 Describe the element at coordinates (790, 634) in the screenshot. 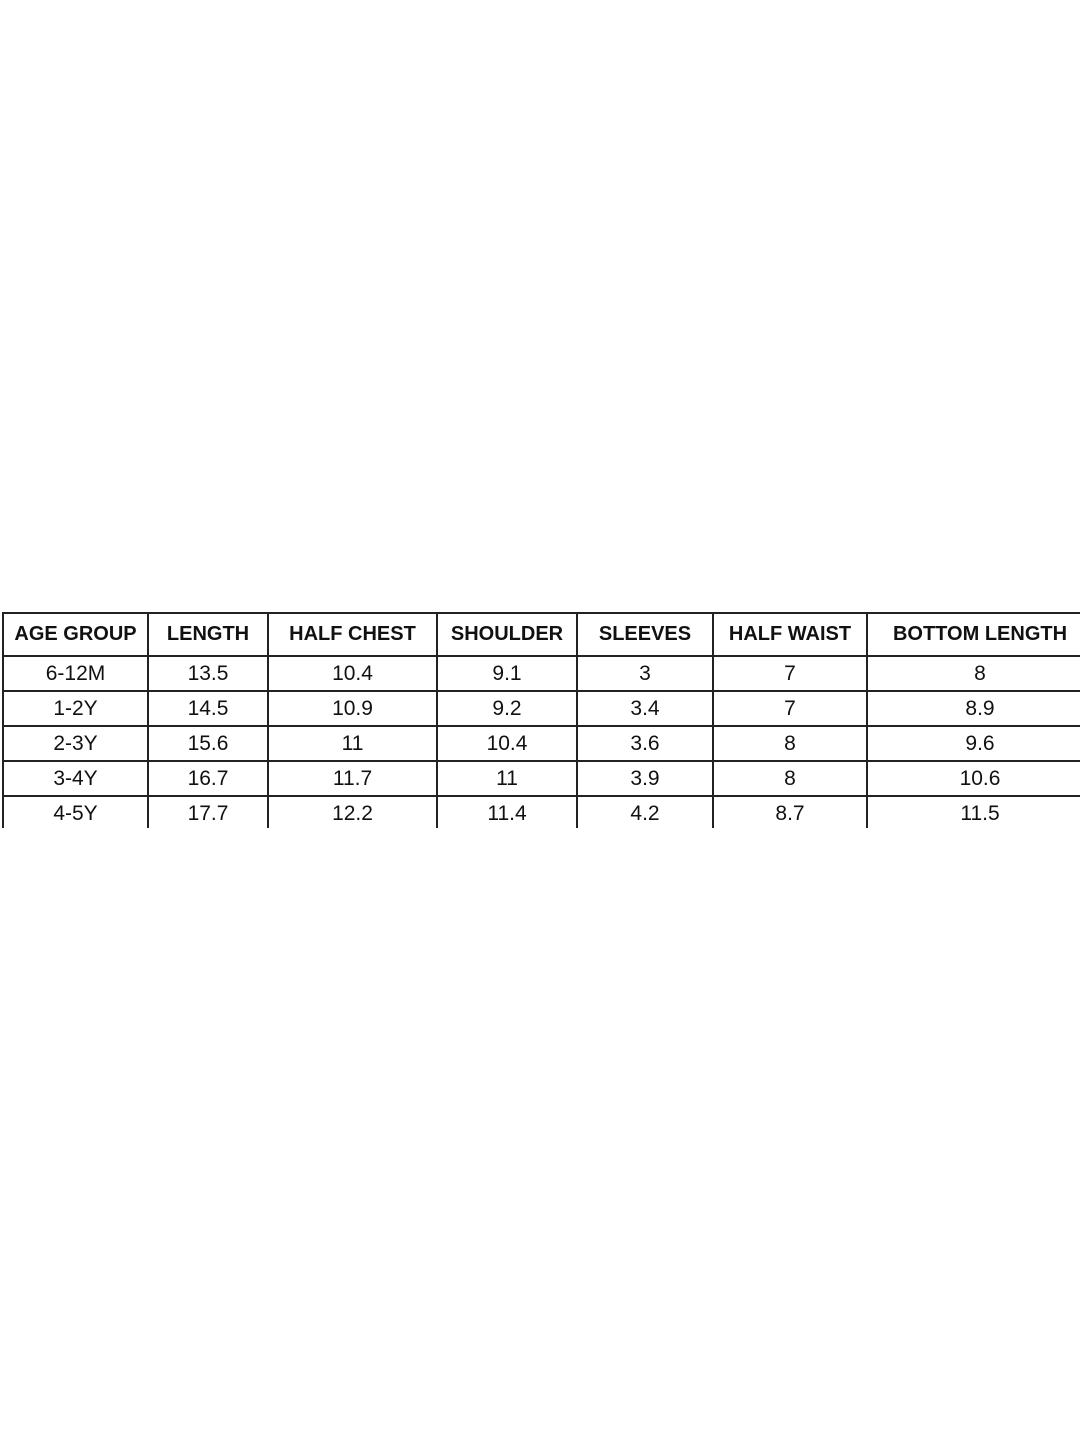

I see `column-header-half-waist: HALF WAIST` at that location.